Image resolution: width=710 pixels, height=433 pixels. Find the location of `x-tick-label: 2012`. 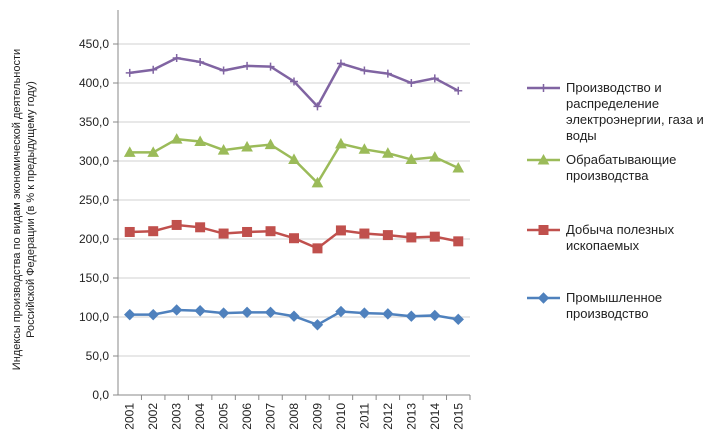

x-tick-label: 2012 is located at coordinates (388, 416).